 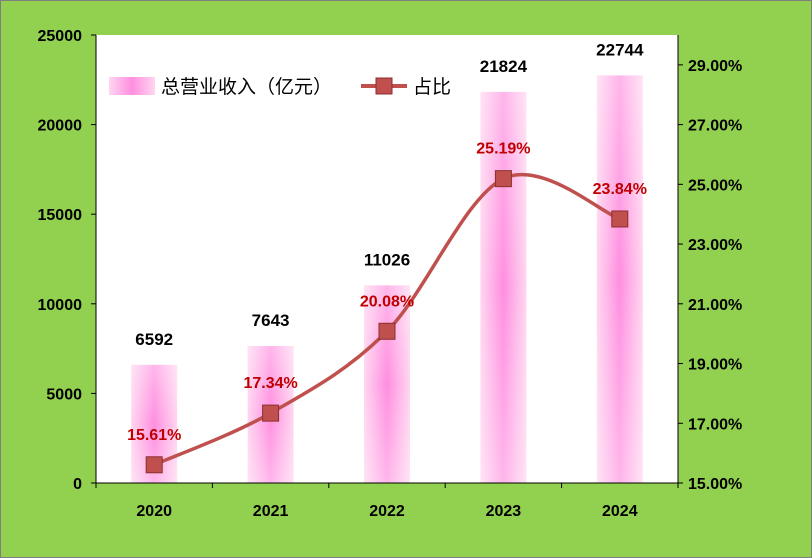 I want to click on share-value-label-2024: 23.84%, so click(x=620, y=189).